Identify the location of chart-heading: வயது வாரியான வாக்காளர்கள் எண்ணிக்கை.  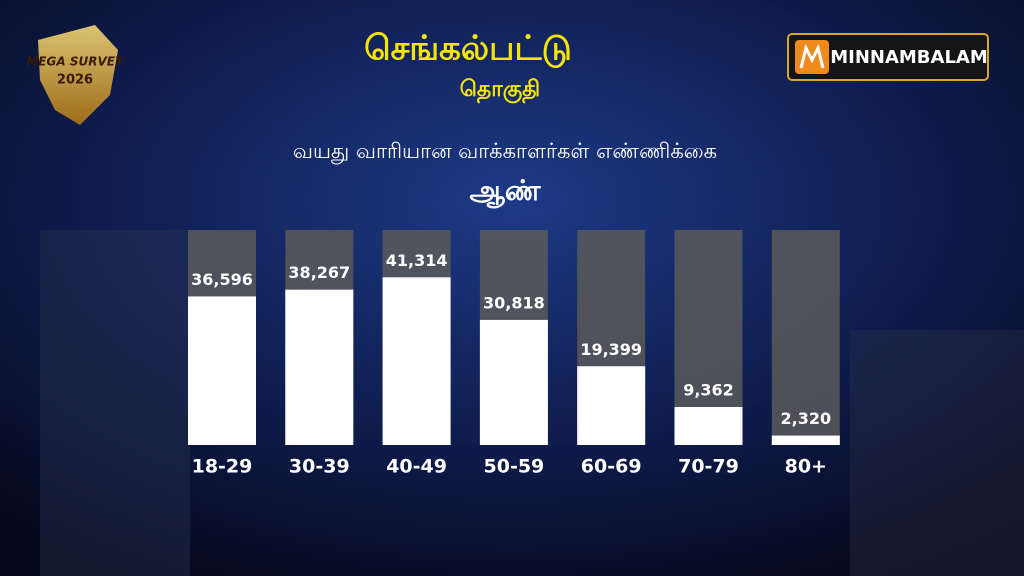
(505, 151).